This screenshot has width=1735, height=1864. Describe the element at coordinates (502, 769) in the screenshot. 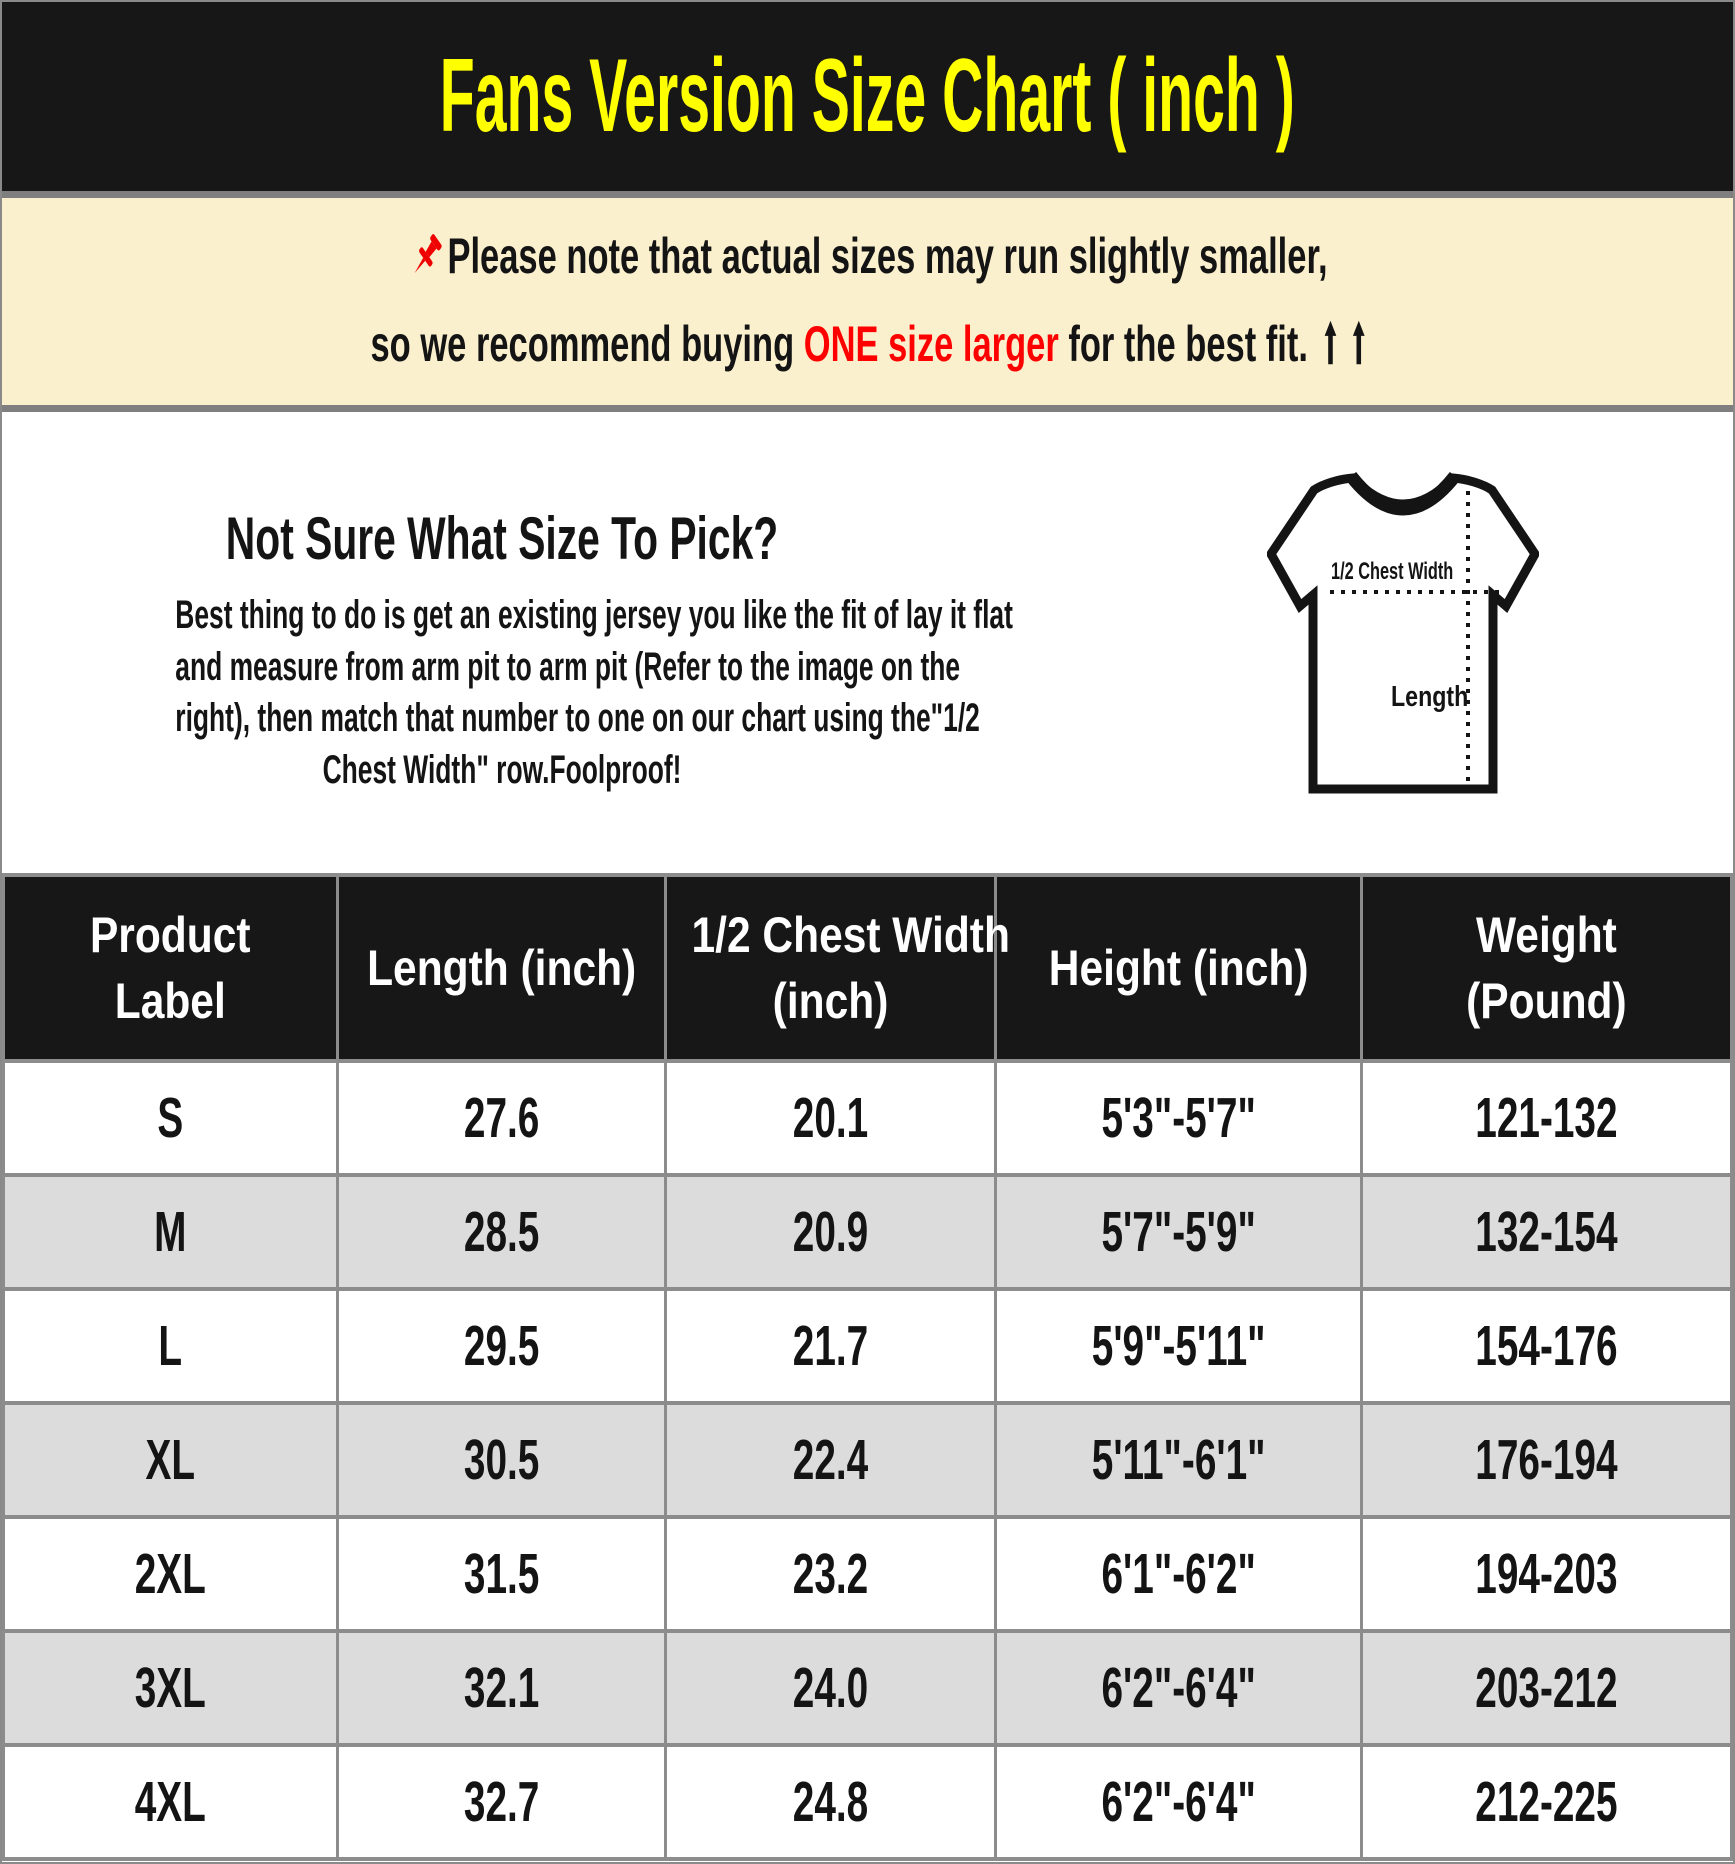

I see `guide-body-line: Chest Width" row.Foolproof!` at that location.